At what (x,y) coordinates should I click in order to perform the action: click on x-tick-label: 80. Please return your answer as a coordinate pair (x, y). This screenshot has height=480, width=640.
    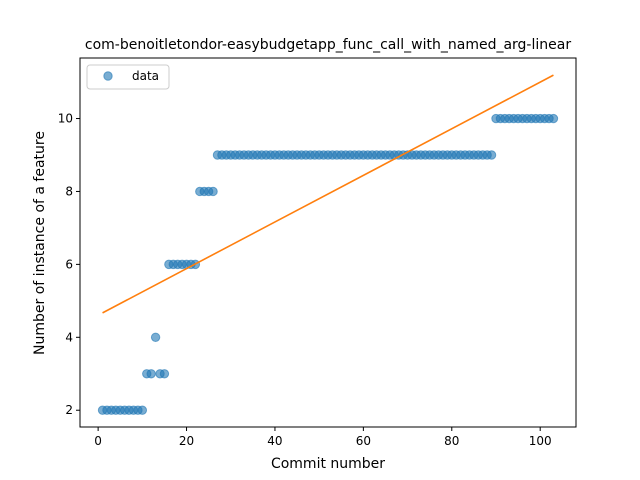
    Looking at the image, I should click on (451, 441).